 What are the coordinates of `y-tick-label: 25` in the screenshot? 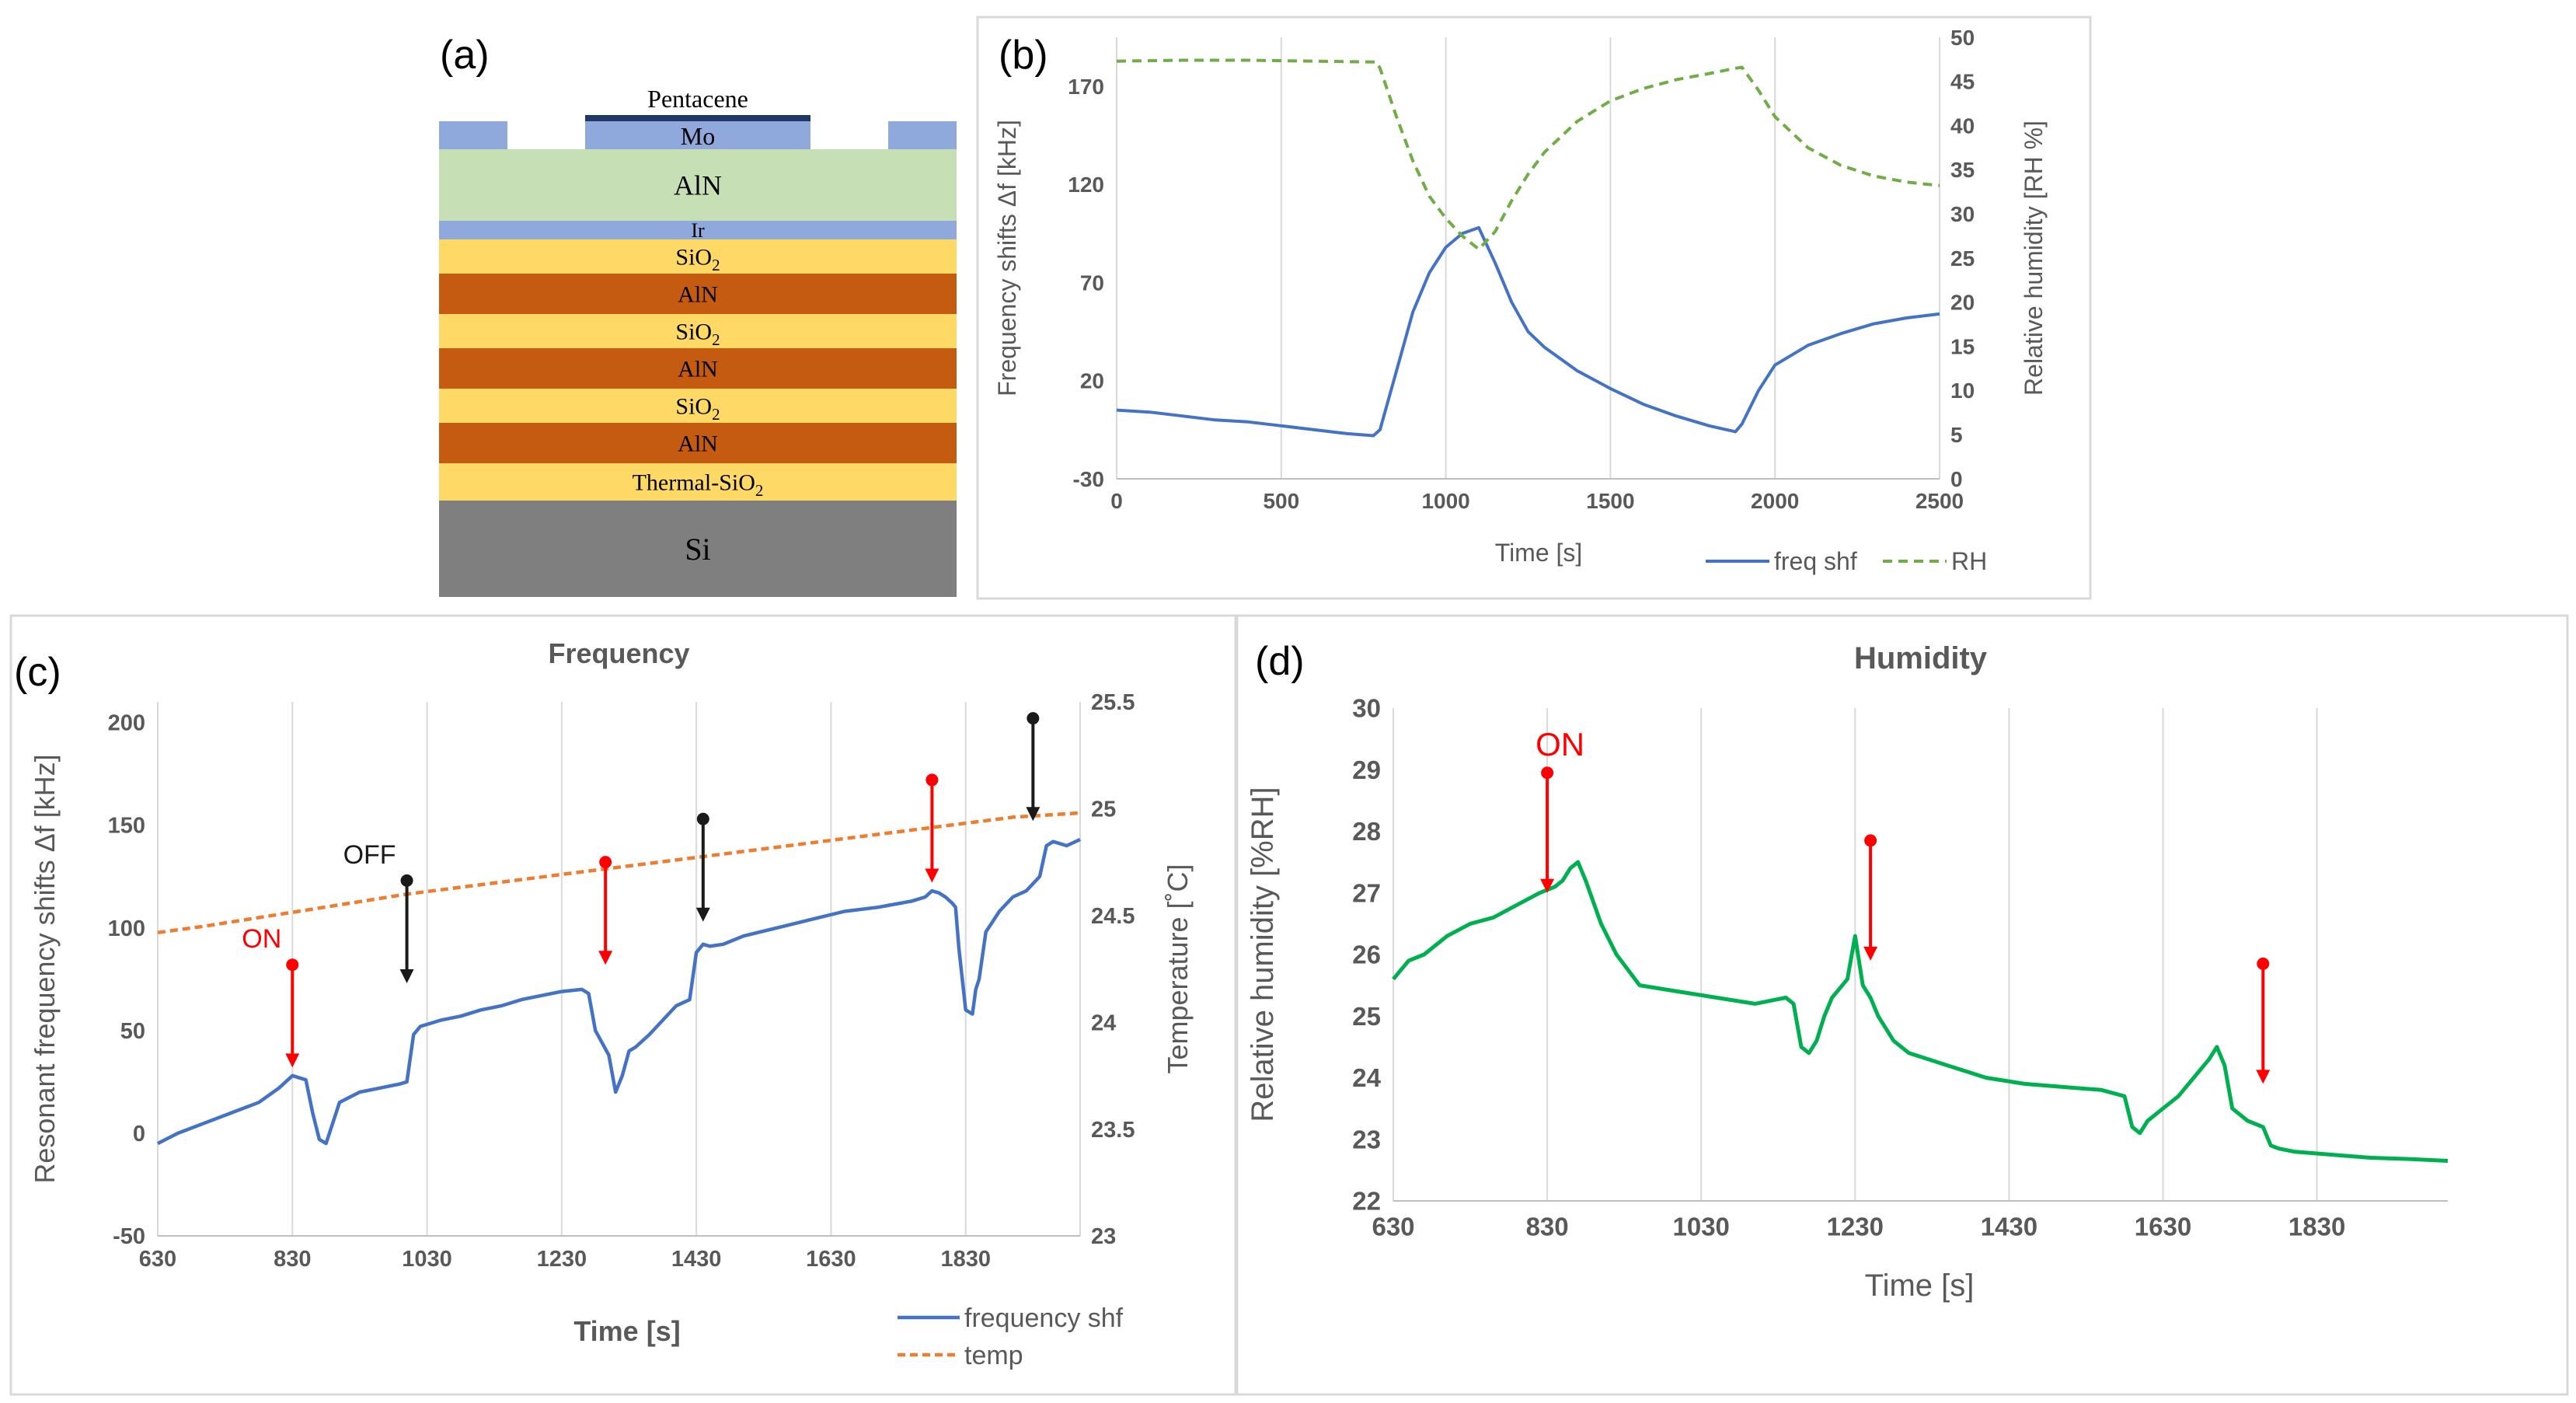 It's located at (1366, 1016).